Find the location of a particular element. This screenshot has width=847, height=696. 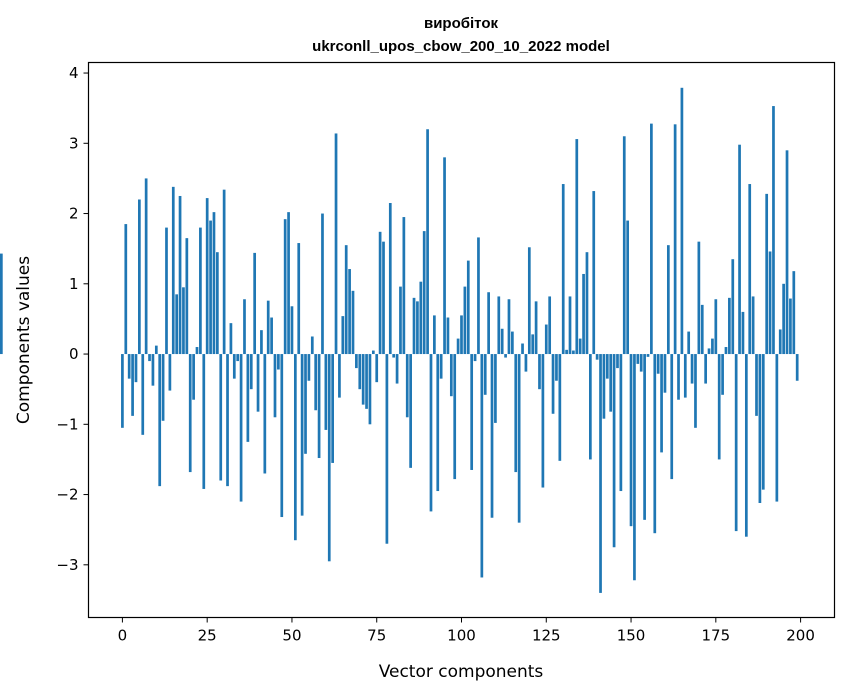

x-tick-label: 150 is located at coordinates (631, 636).